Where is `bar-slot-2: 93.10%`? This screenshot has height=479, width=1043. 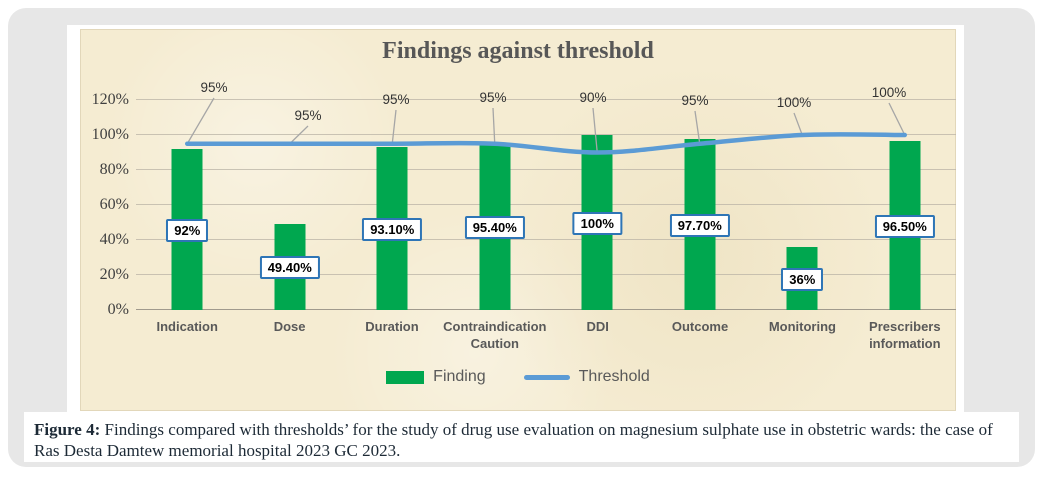 bar-slot-2: 93.10% is located at coordinates (392, 205).